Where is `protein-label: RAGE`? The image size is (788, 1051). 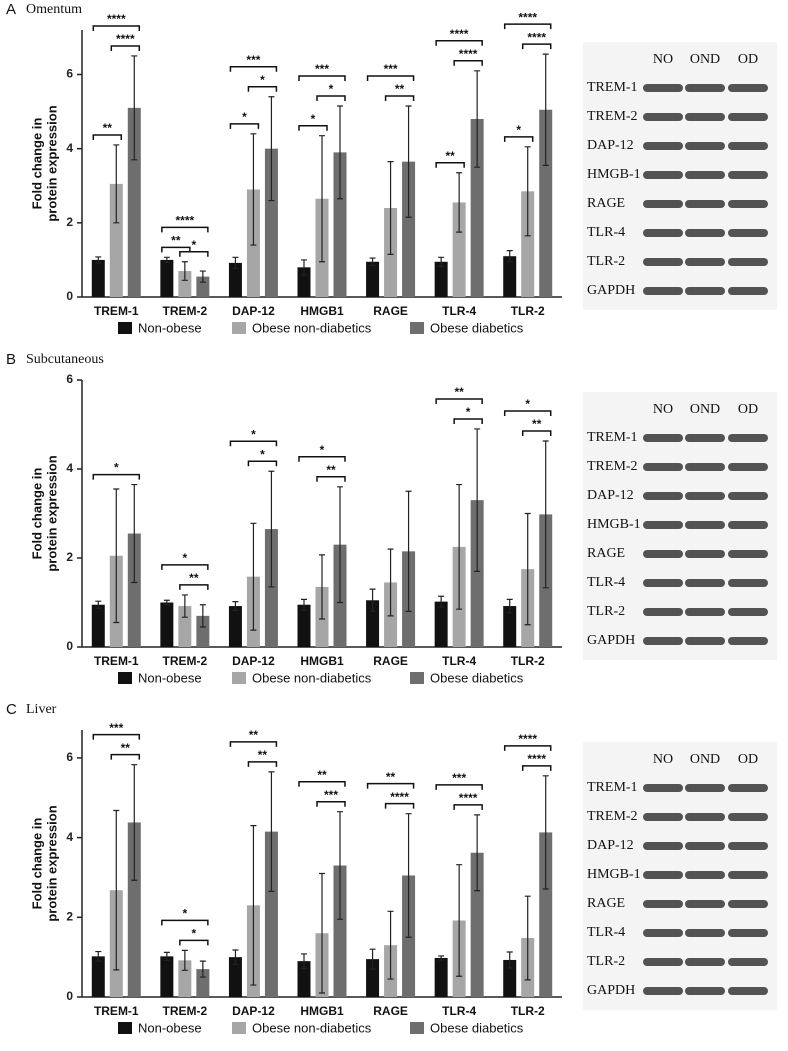
protein-label: RAGE is located at coordinates (606, 203).